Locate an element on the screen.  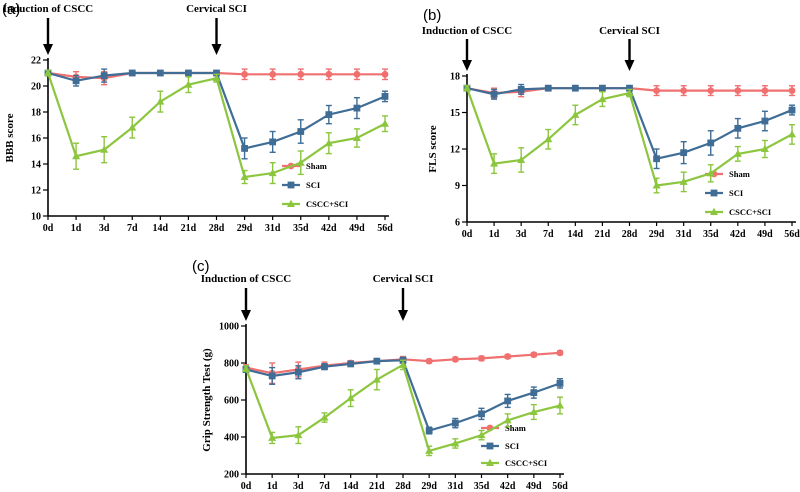
legend-label: CSCC+SCI is located at coordinates (327, 204).